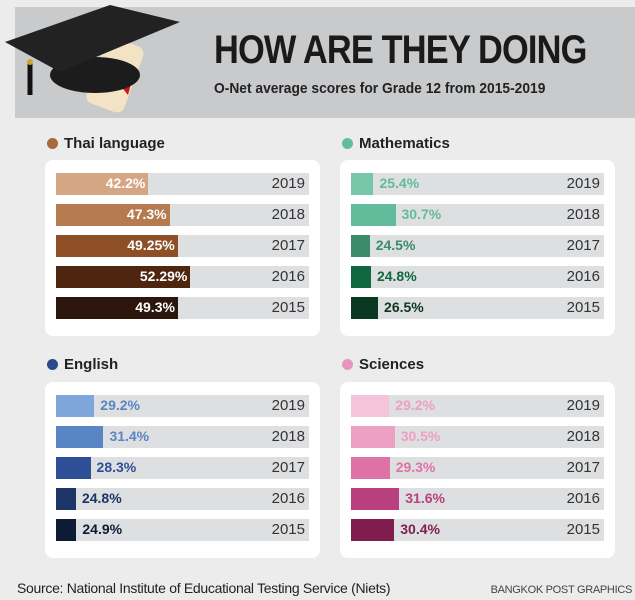 This screenshot has height=600, width=635. Describe the element at coordinates (477, 530) in the screenshot. I see `bar-track: 30.4% 2015` at that location.